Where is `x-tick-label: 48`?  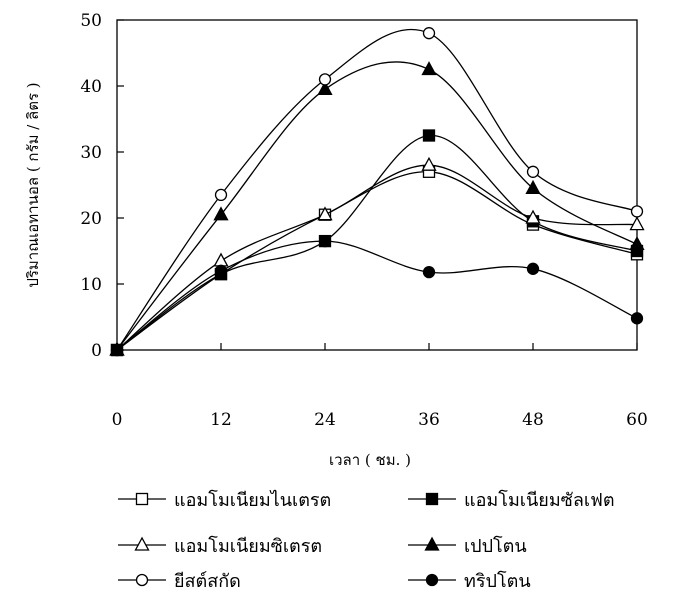 x-tick-label: 48 is located at coordinates (533, 420).